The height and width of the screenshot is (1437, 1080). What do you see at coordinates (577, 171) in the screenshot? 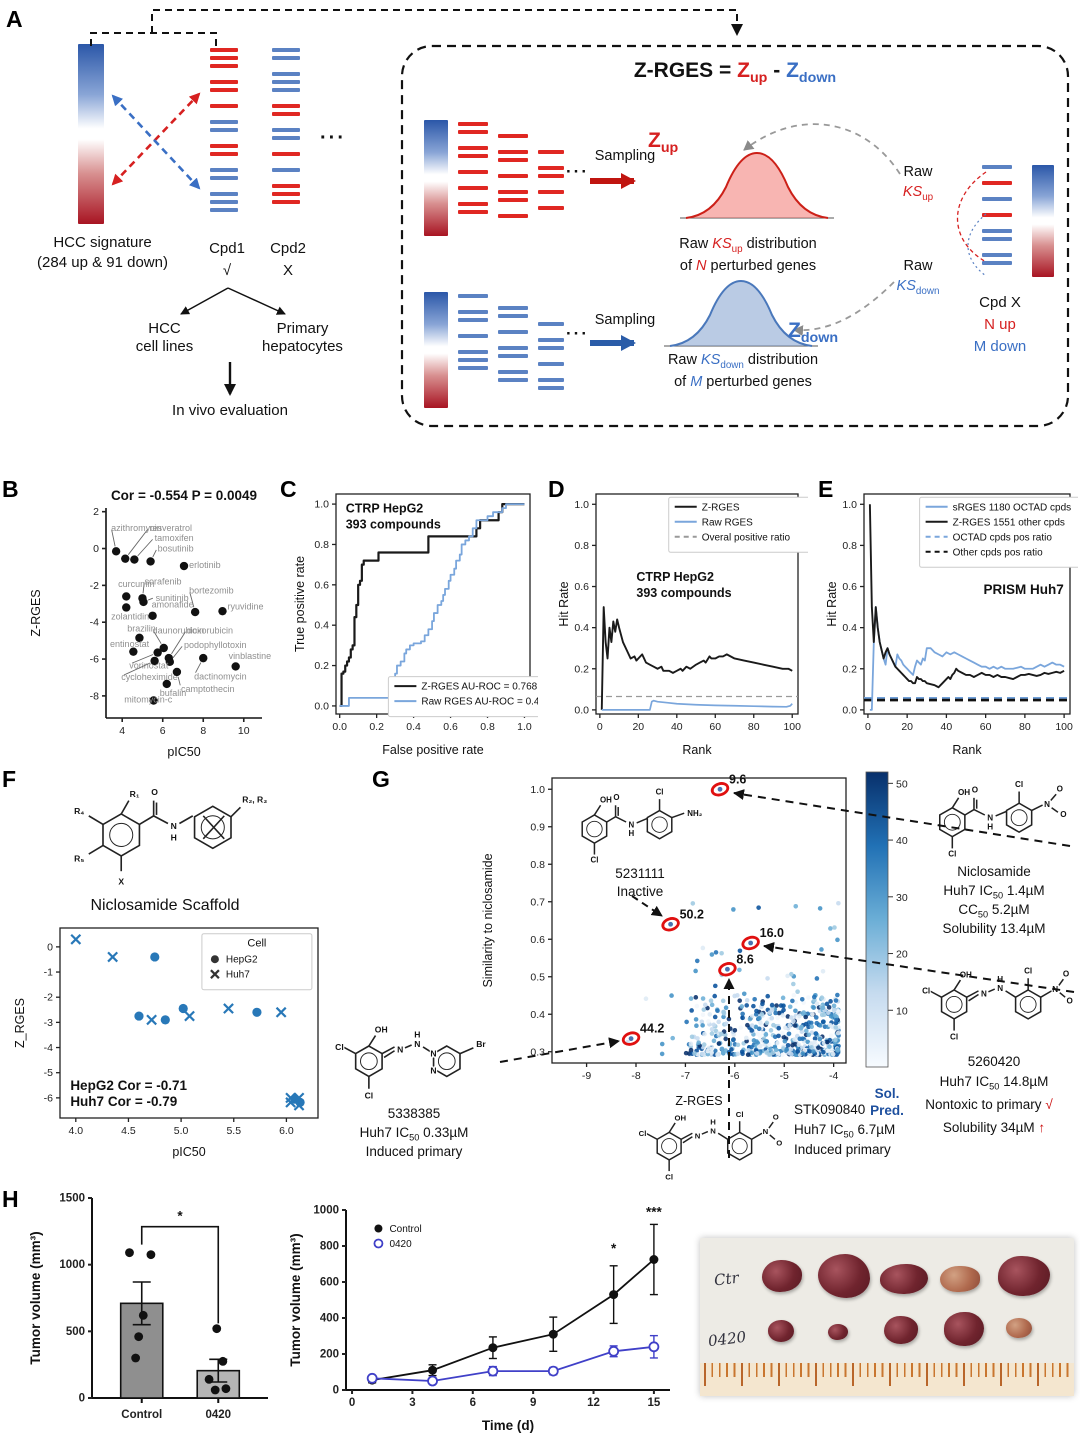
I see `ellipsis-sampling-up: ···` at bounding box center [577, 171].